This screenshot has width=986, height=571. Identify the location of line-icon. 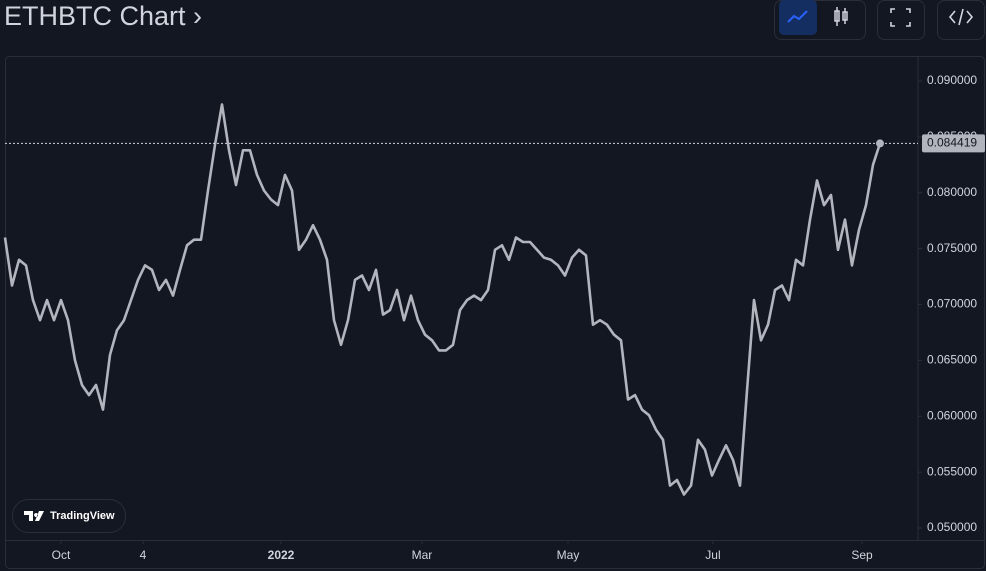
(797, 16).